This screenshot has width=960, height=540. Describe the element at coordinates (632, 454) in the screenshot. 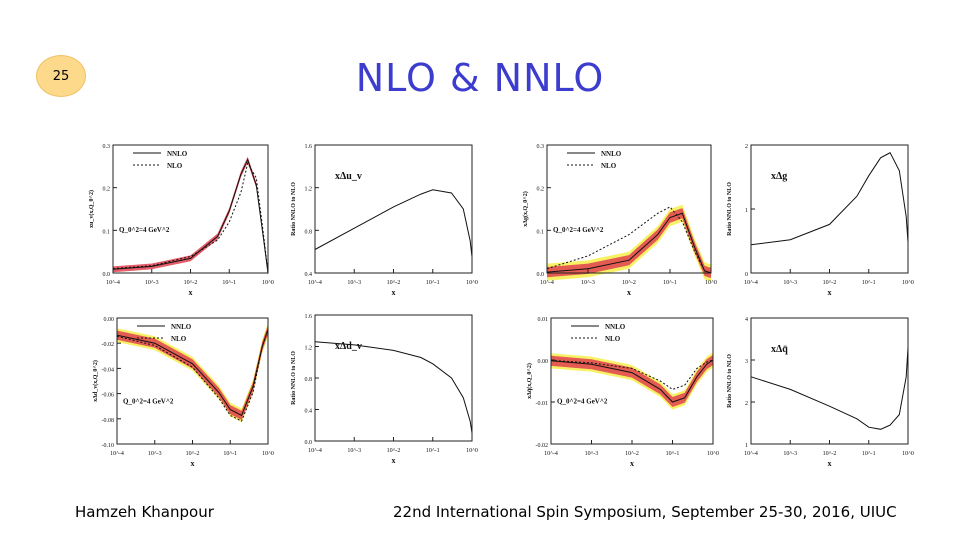

I see `p7-xtick-label: 10^-2` at that location.